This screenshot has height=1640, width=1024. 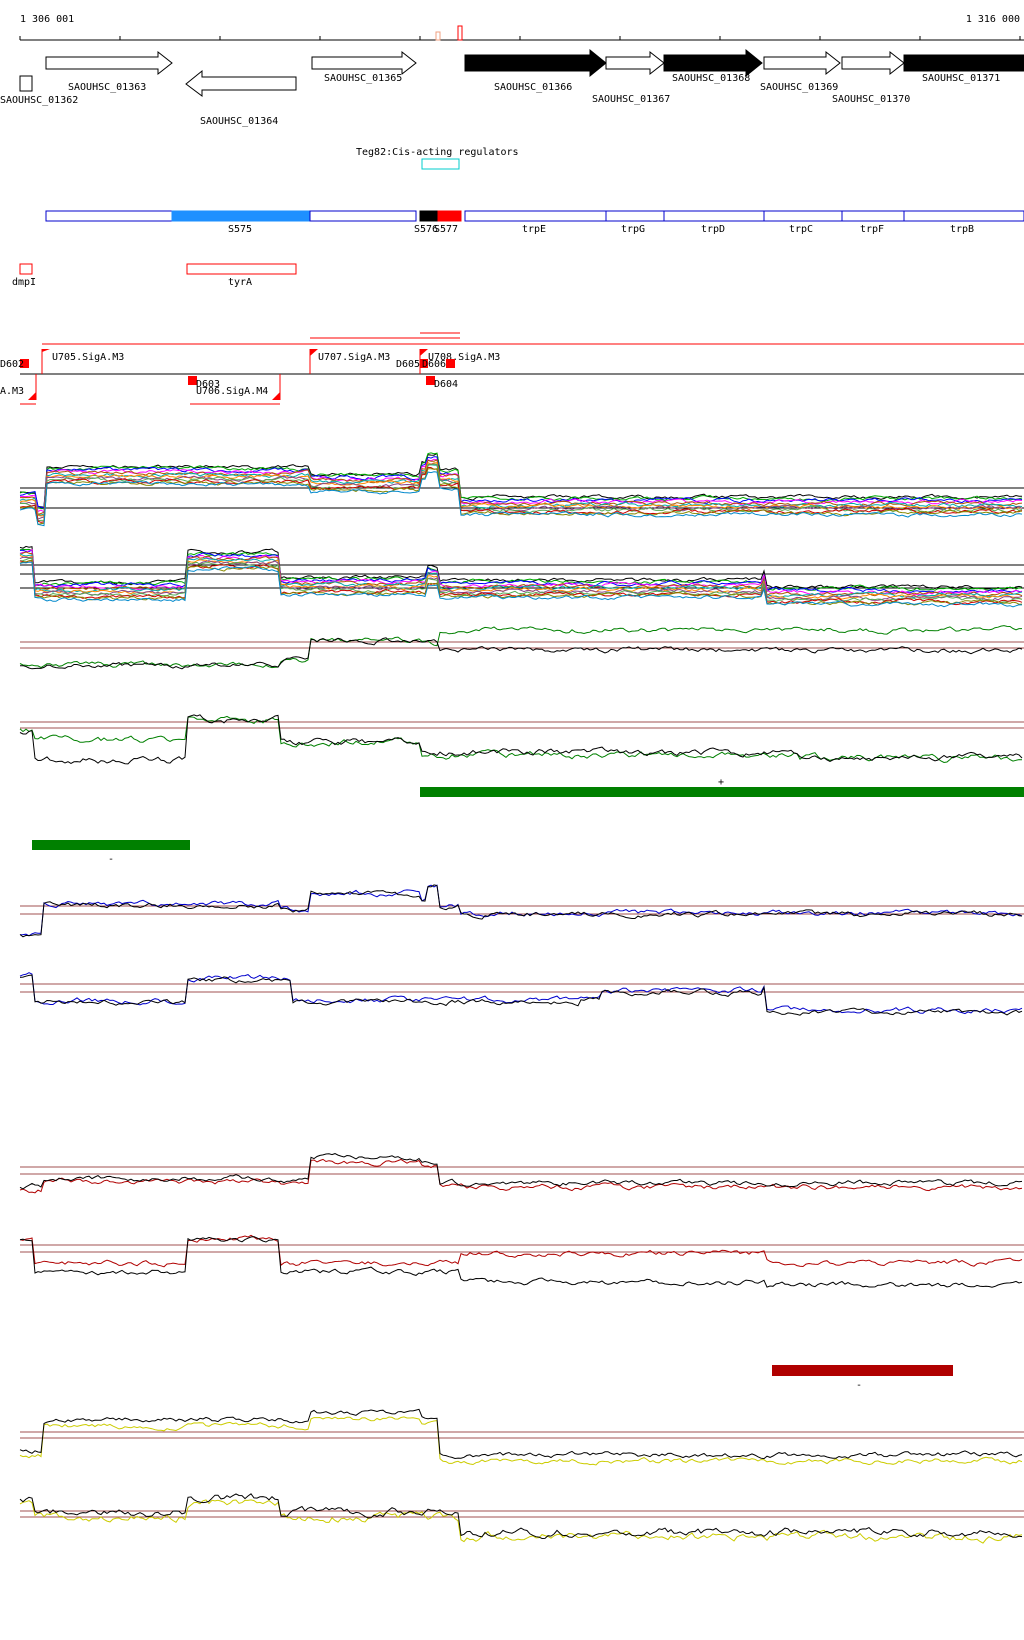 I want to click on green-segment-plus, so click(x=722, y=792).